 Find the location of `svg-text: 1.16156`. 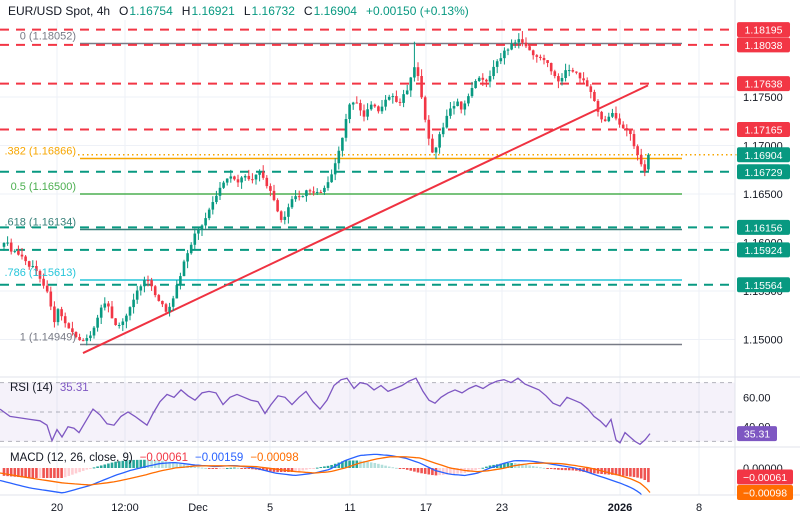

svg-text: 1.16156 is located at coordinates (764, 228).